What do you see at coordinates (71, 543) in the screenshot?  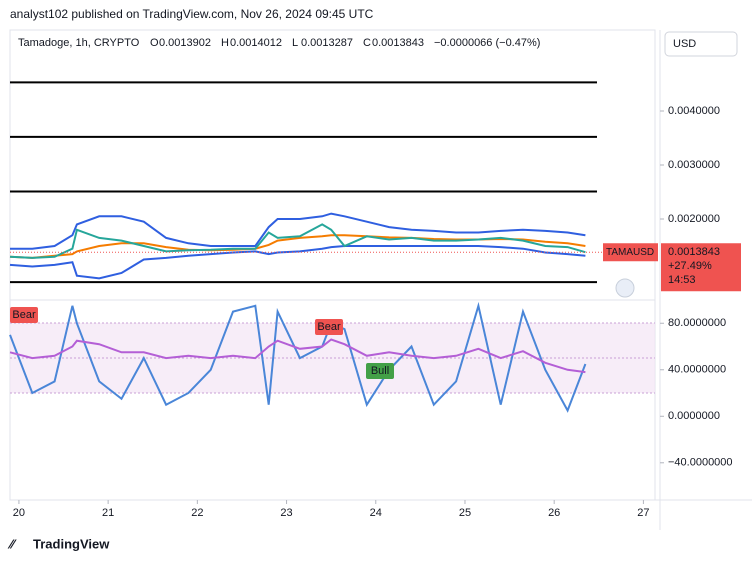 I see `footer-brand: TradingView` at bounding box center [71, 543].